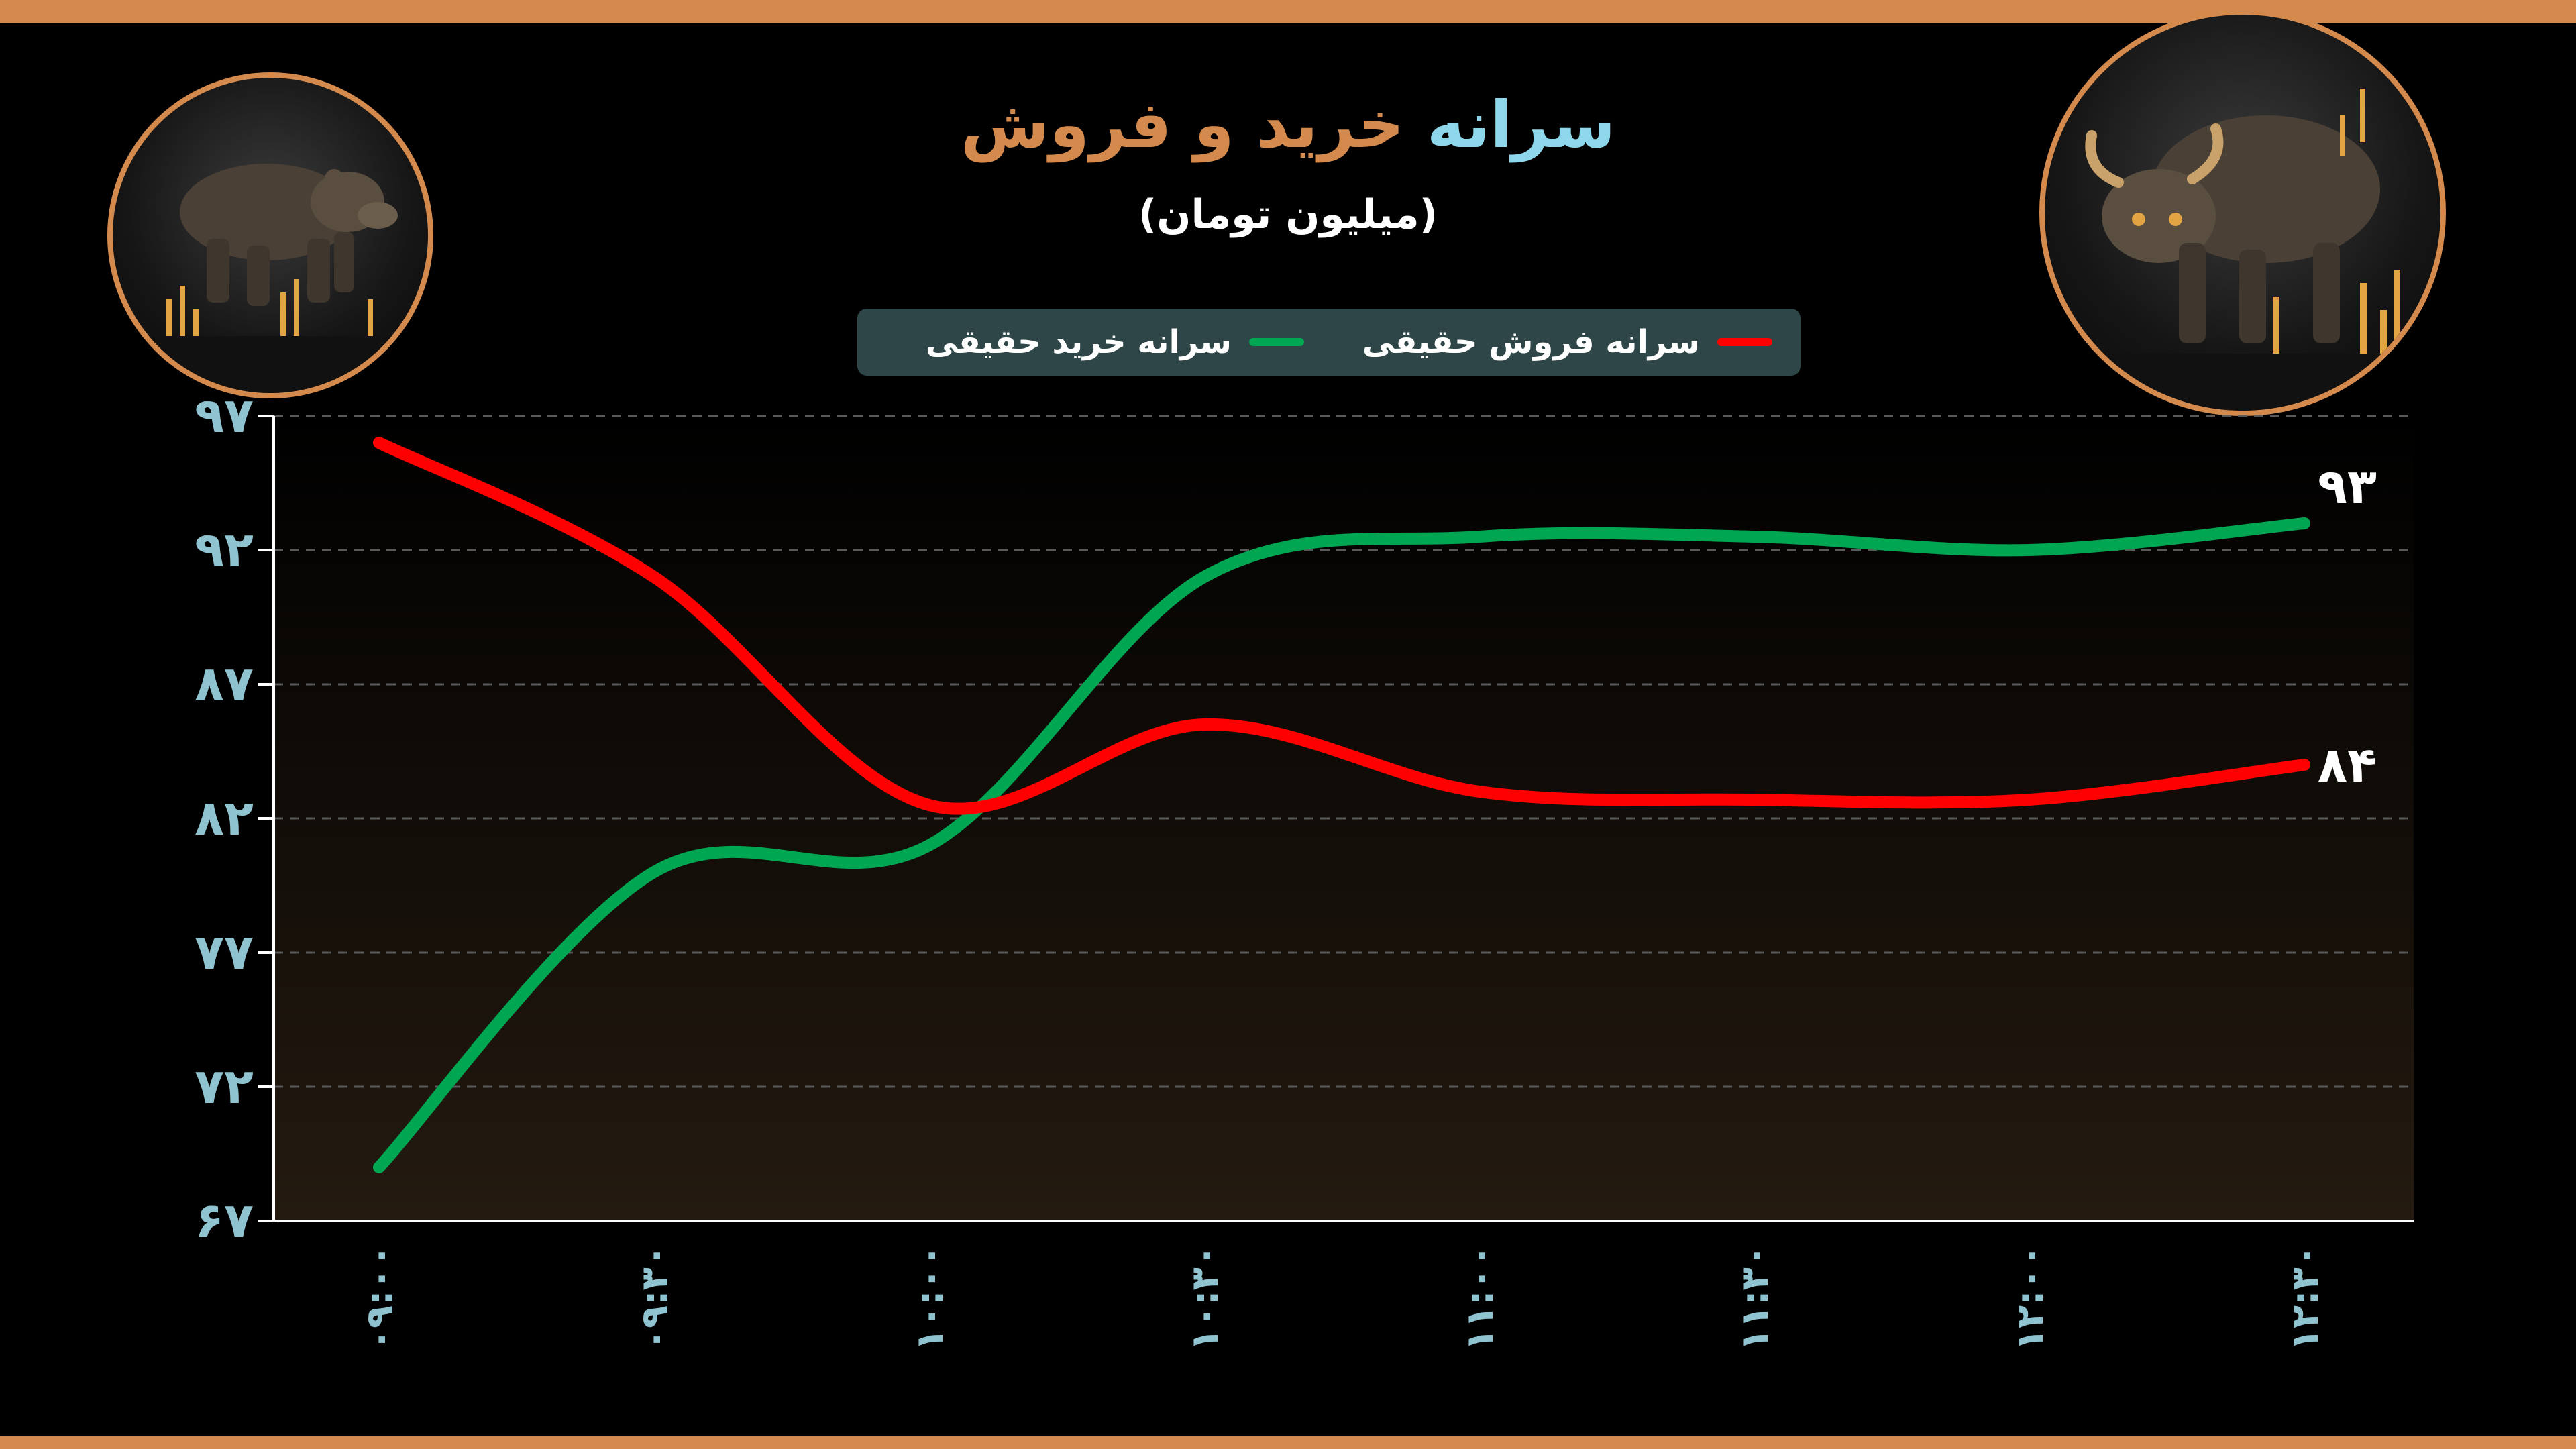  I want to click on x-tick-label: ۱۱:۰۰, so click(1480, 1297).